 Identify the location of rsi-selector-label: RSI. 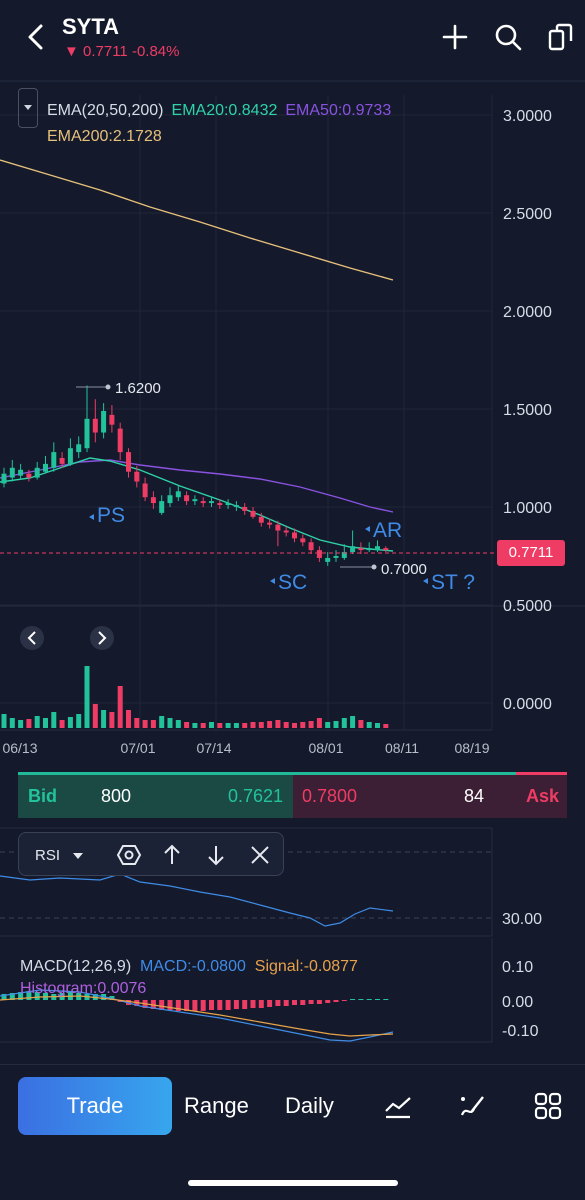
(47, 855).